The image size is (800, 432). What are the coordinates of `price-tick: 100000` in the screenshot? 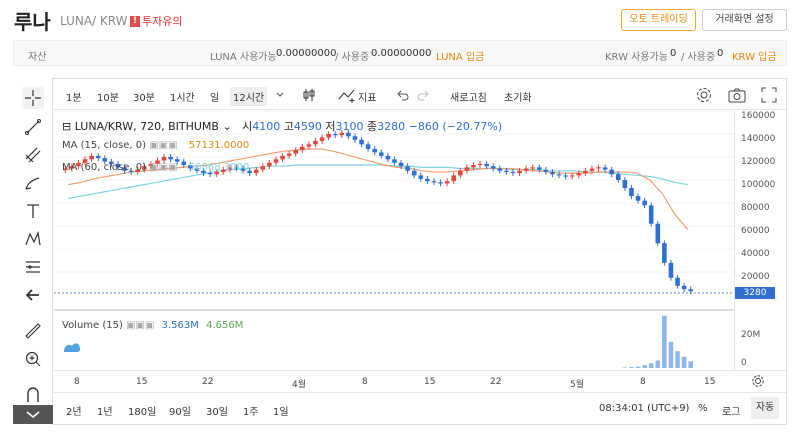 It's located at (758, 185).